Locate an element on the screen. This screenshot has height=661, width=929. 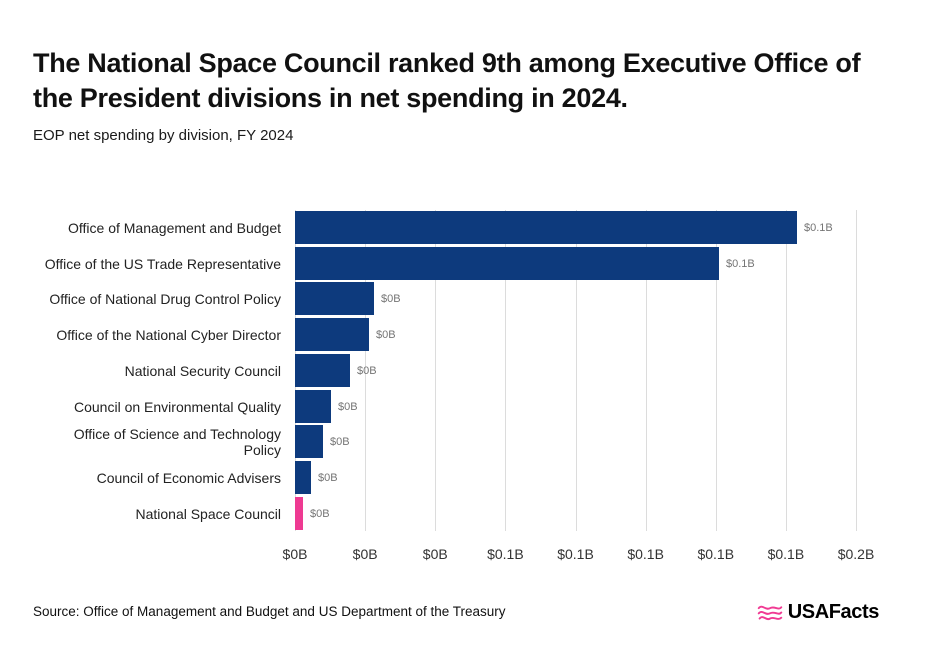
usafacts-logo: USAFacts is located at coordinates (818, 612).